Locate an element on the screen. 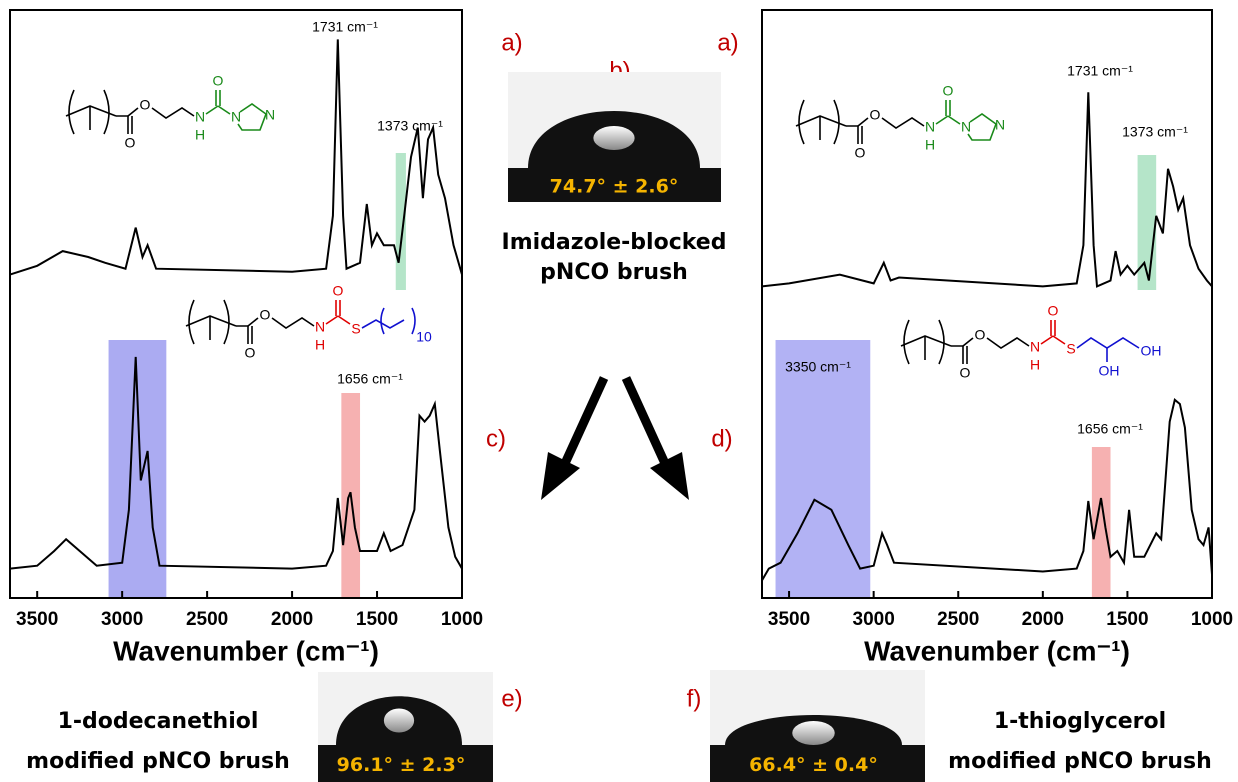 The height and width of the screenshot is (782, 1238). atom-label: S is located at coordinates (355, 329).